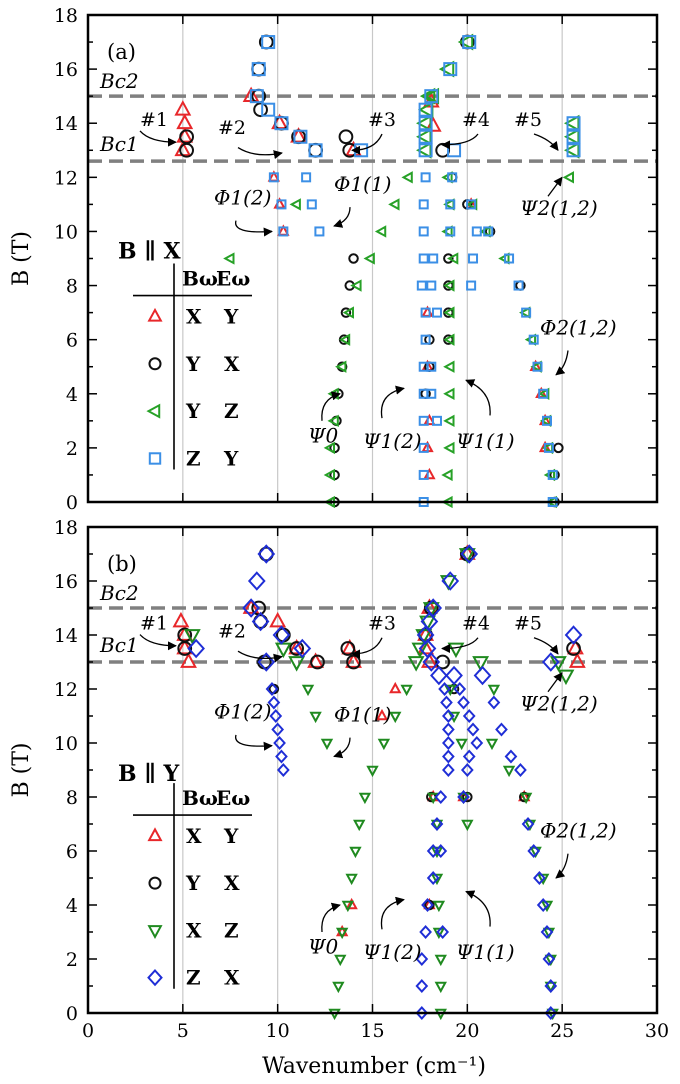  Describe the element at coordinates (559, 208) in the screenshot. I see `annotation: Ψ2(1,2)` at that location.